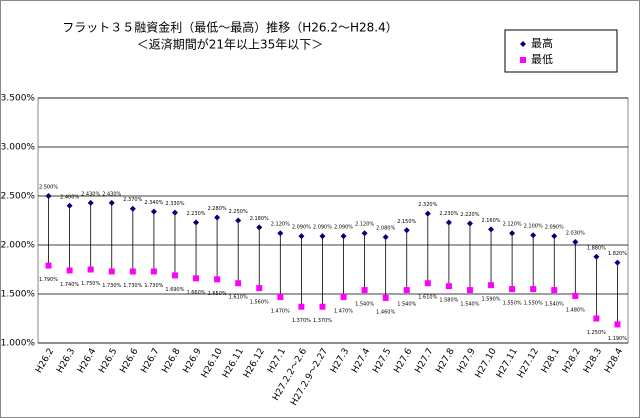  What do you see at coordinates (153, 203) in the screenshot?
I see `value-label: 2.340%` at bounding box center [153, 203].